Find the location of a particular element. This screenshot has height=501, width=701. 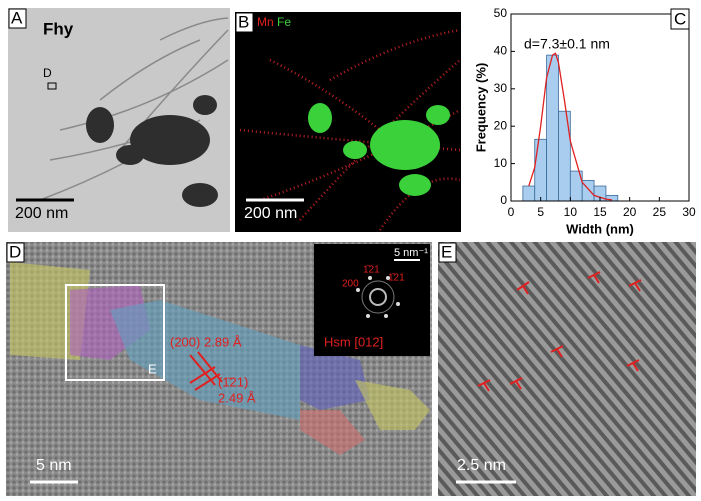

scale-label: 5 nm is located at coordinates (54, 465).